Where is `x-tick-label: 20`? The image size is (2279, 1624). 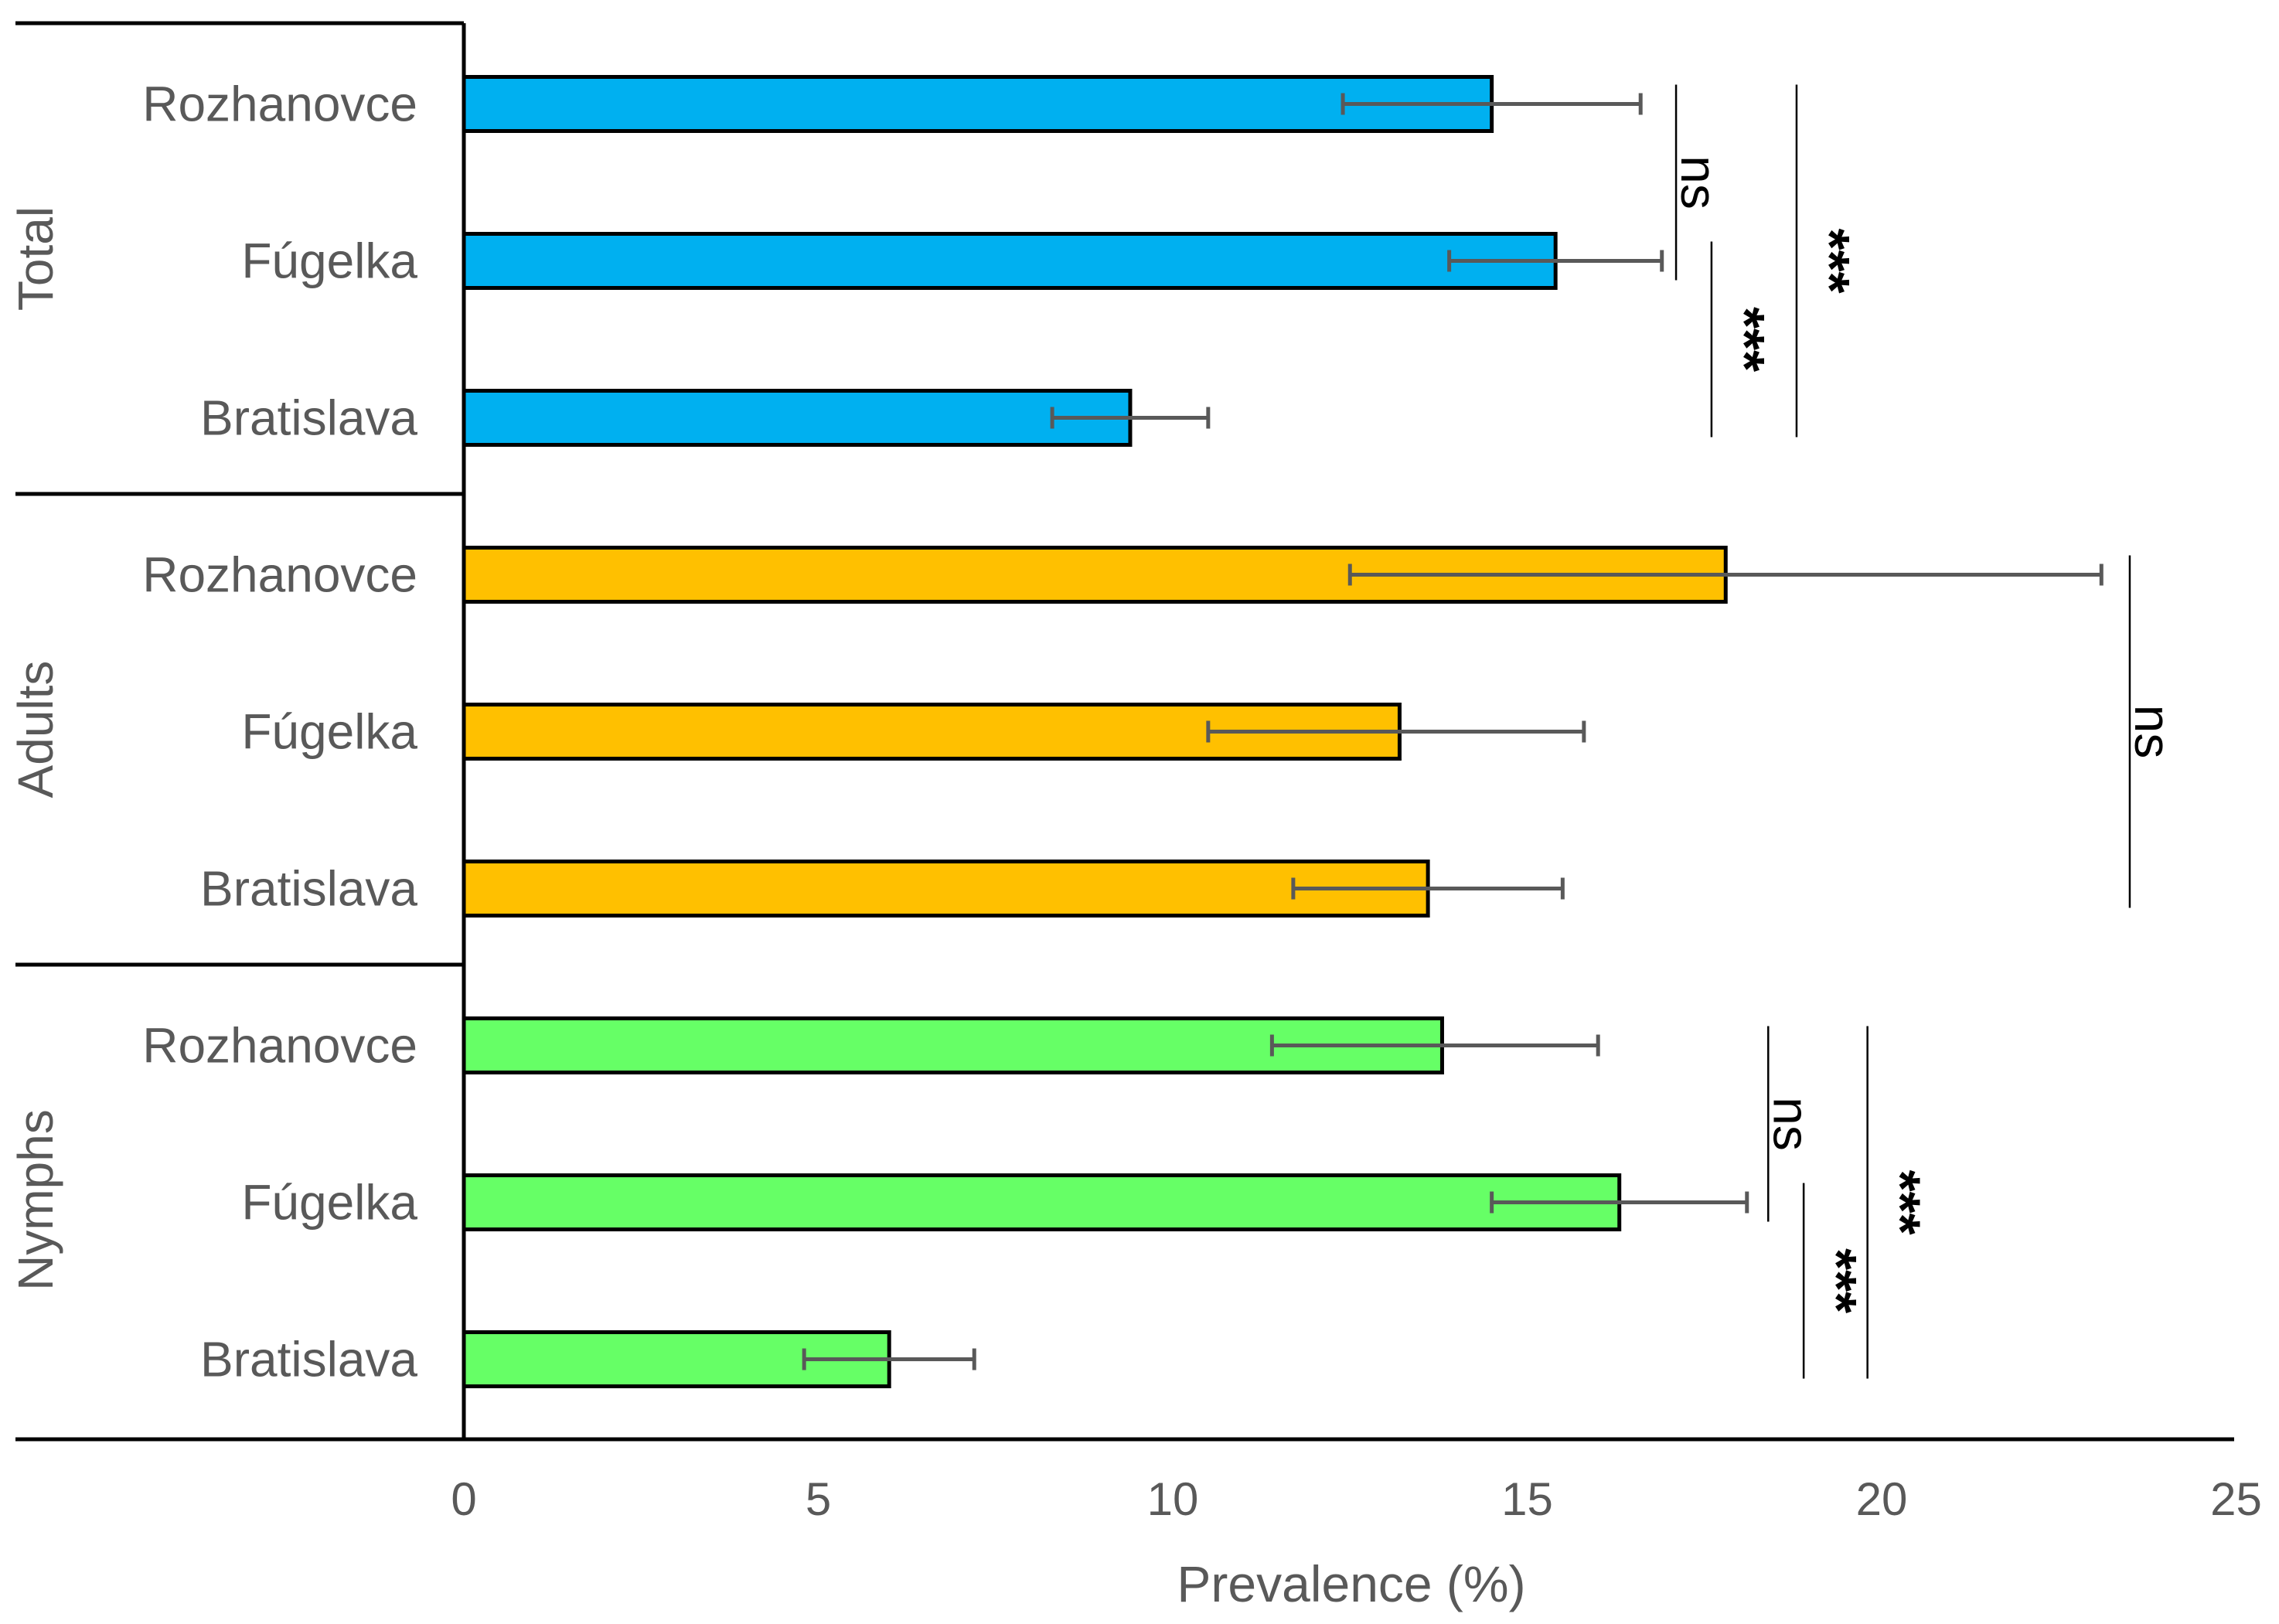 x-tick-label: 20 is located at coordinates (1882, 1499).